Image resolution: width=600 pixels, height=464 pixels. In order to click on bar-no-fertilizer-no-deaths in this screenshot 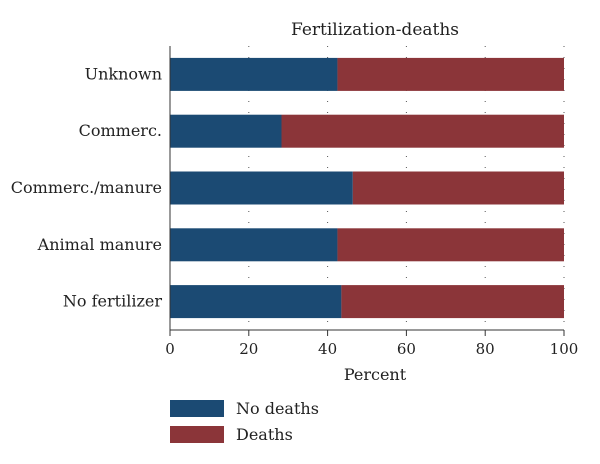, I will do `click(256, 302)`.